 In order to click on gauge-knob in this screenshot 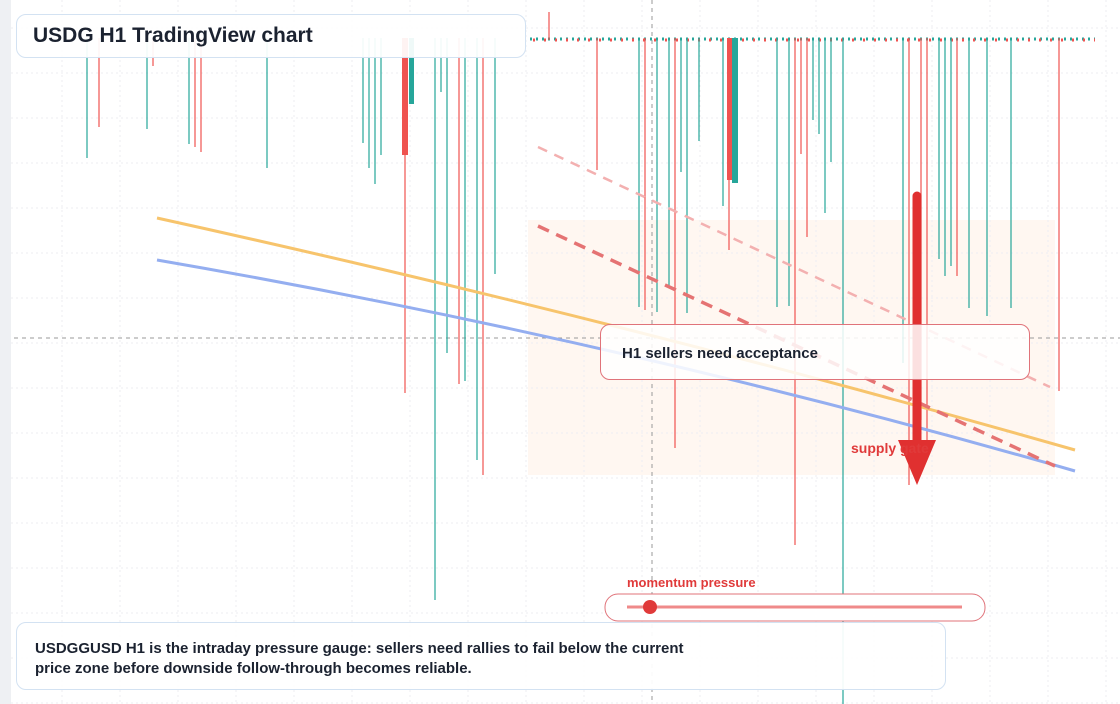, I will do `click(650, 607)`.